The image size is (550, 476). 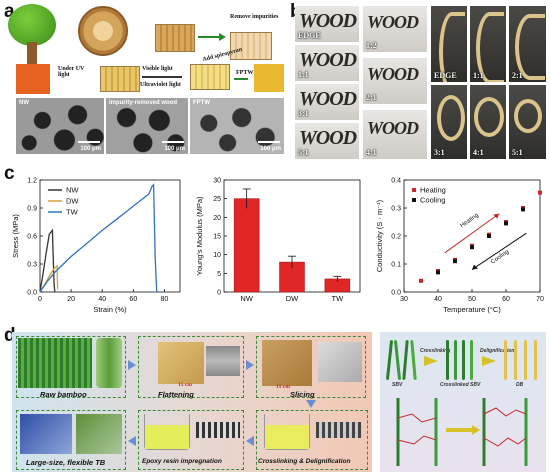 I want to click on bent-sample-3-1: 3:1, so click(x=449, y=122).